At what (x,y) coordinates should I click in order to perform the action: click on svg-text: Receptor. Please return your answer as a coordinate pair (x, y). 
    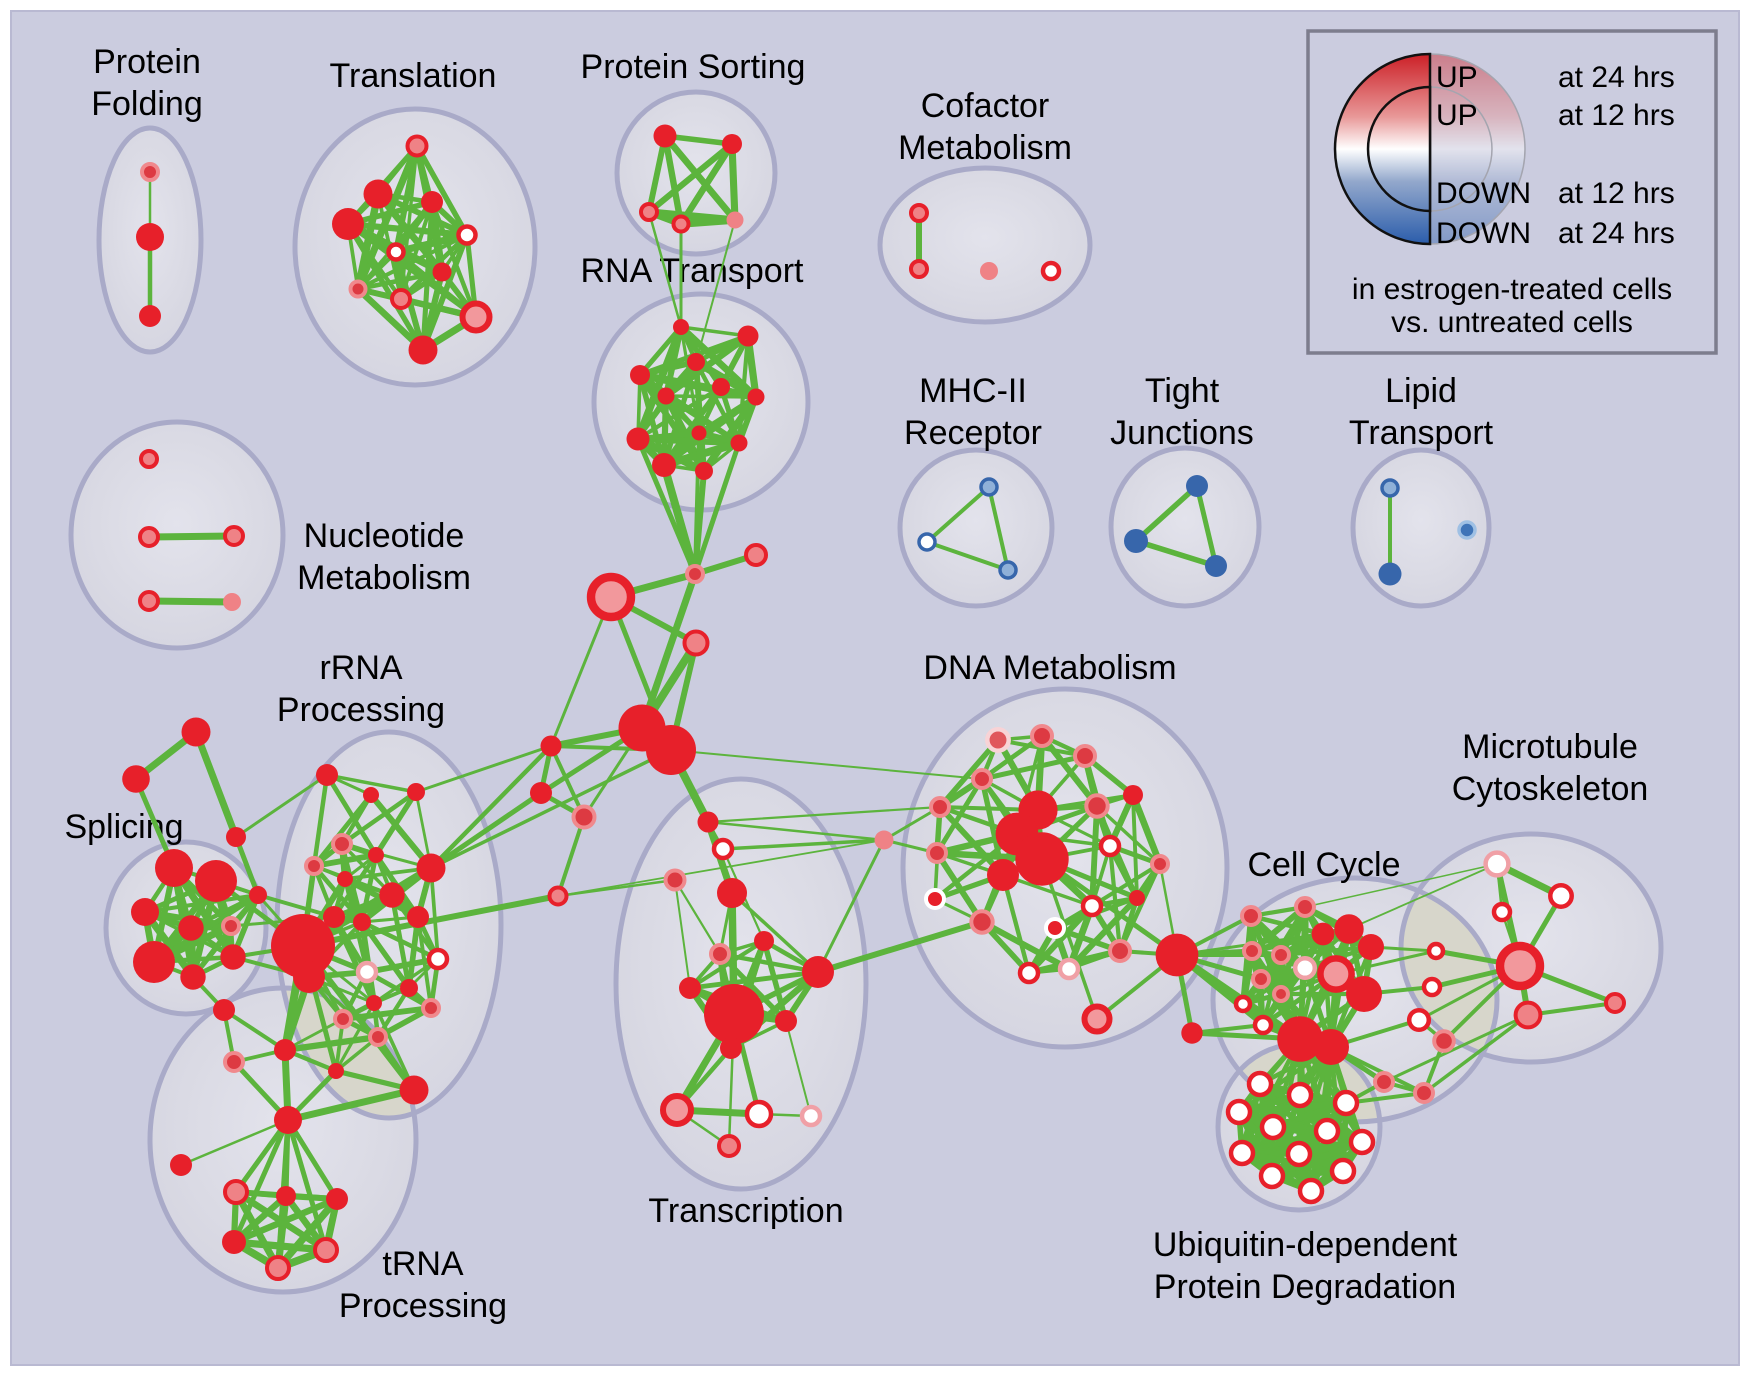
    Looking at the image, I should click on (973, 433).